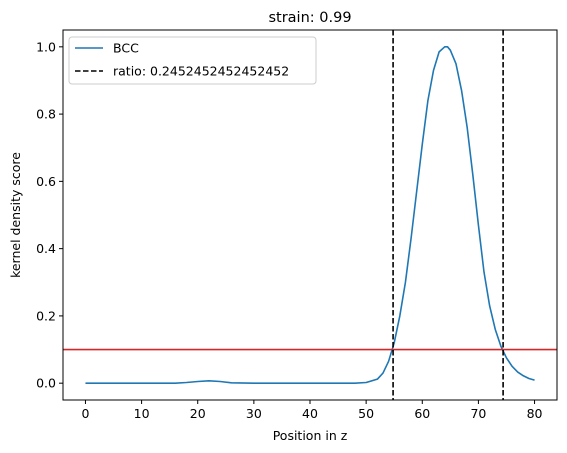 The width and height of the screenshot is (567, 453). What do you see at coordinates (422, 413) in the screenshot?
I see `x-tick-label: 60` at bounding box center [422, 413].